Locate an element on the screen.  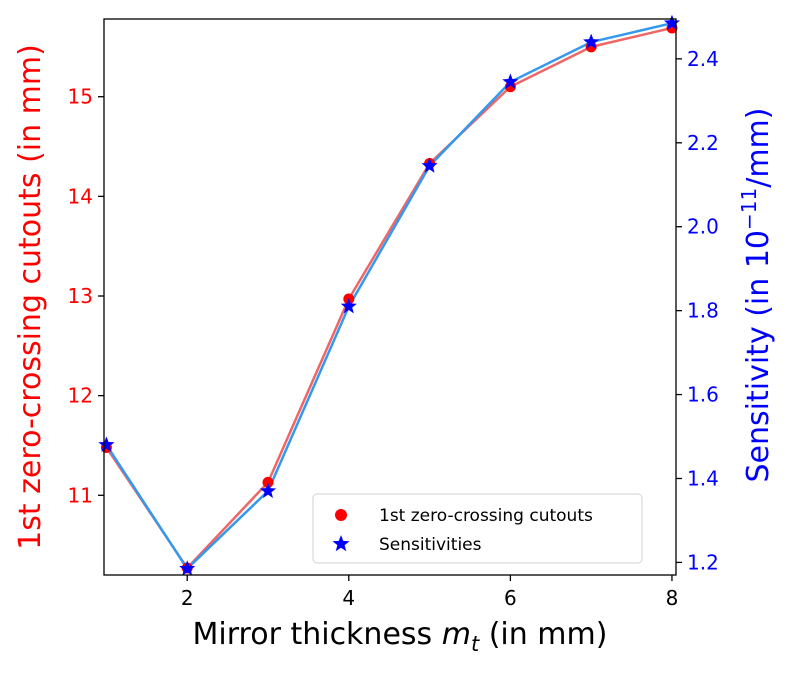
right-y-tick-label: 1.2 is located at coordinates (703, 562).